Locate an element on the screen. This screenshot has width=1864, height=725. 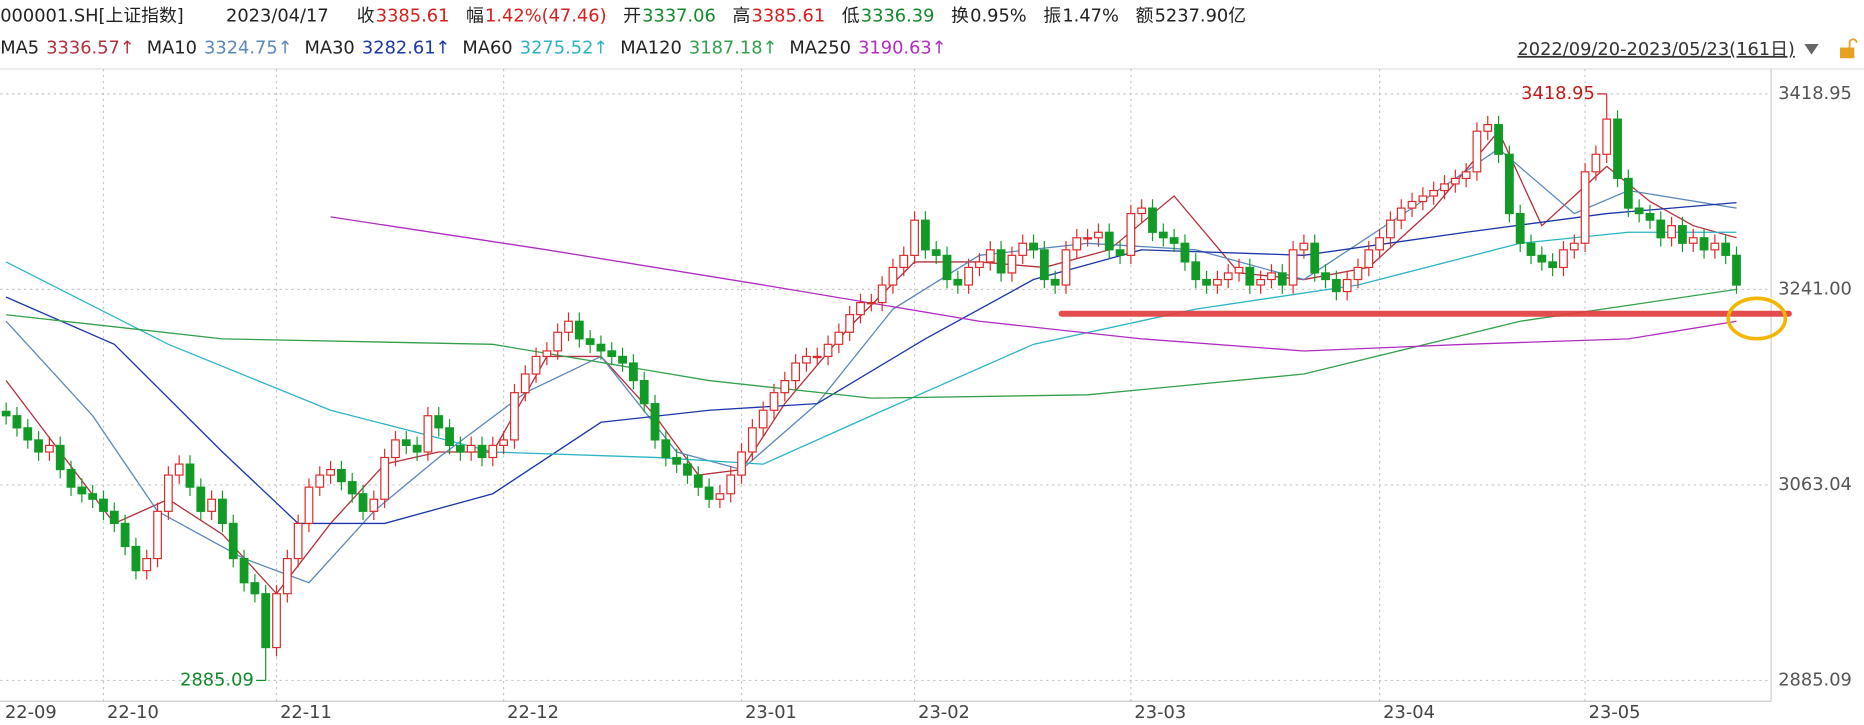
legend-value: 3275.52↑ is located at coordinates (564, 48).